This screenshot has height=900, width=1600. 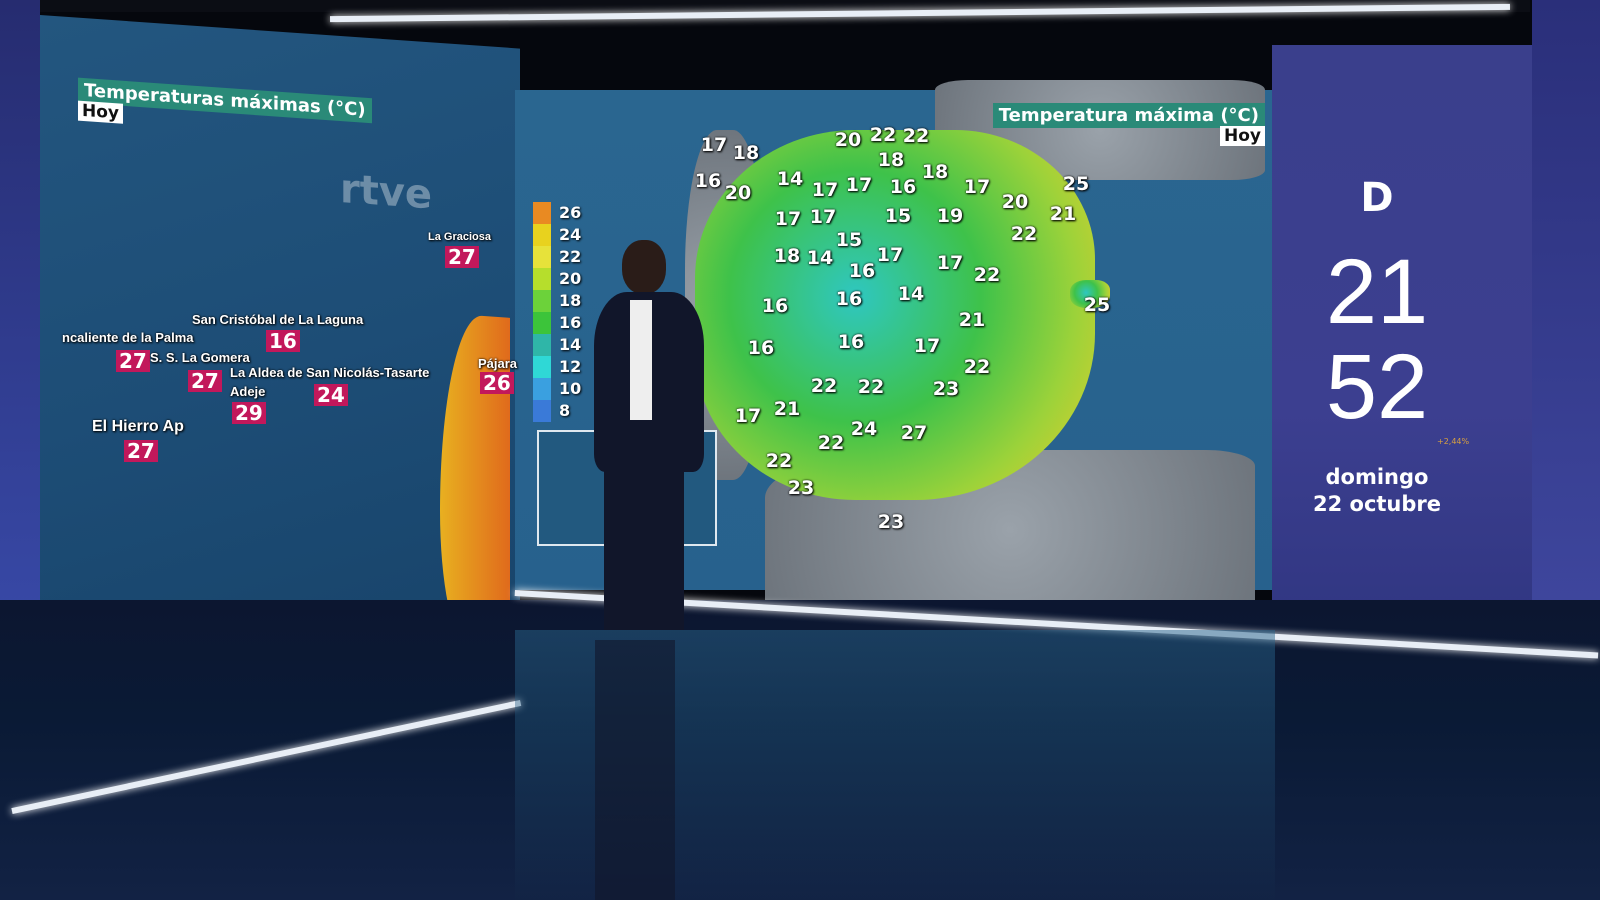 I want to click on city-temperature: 27, so click(x=914, y=433).